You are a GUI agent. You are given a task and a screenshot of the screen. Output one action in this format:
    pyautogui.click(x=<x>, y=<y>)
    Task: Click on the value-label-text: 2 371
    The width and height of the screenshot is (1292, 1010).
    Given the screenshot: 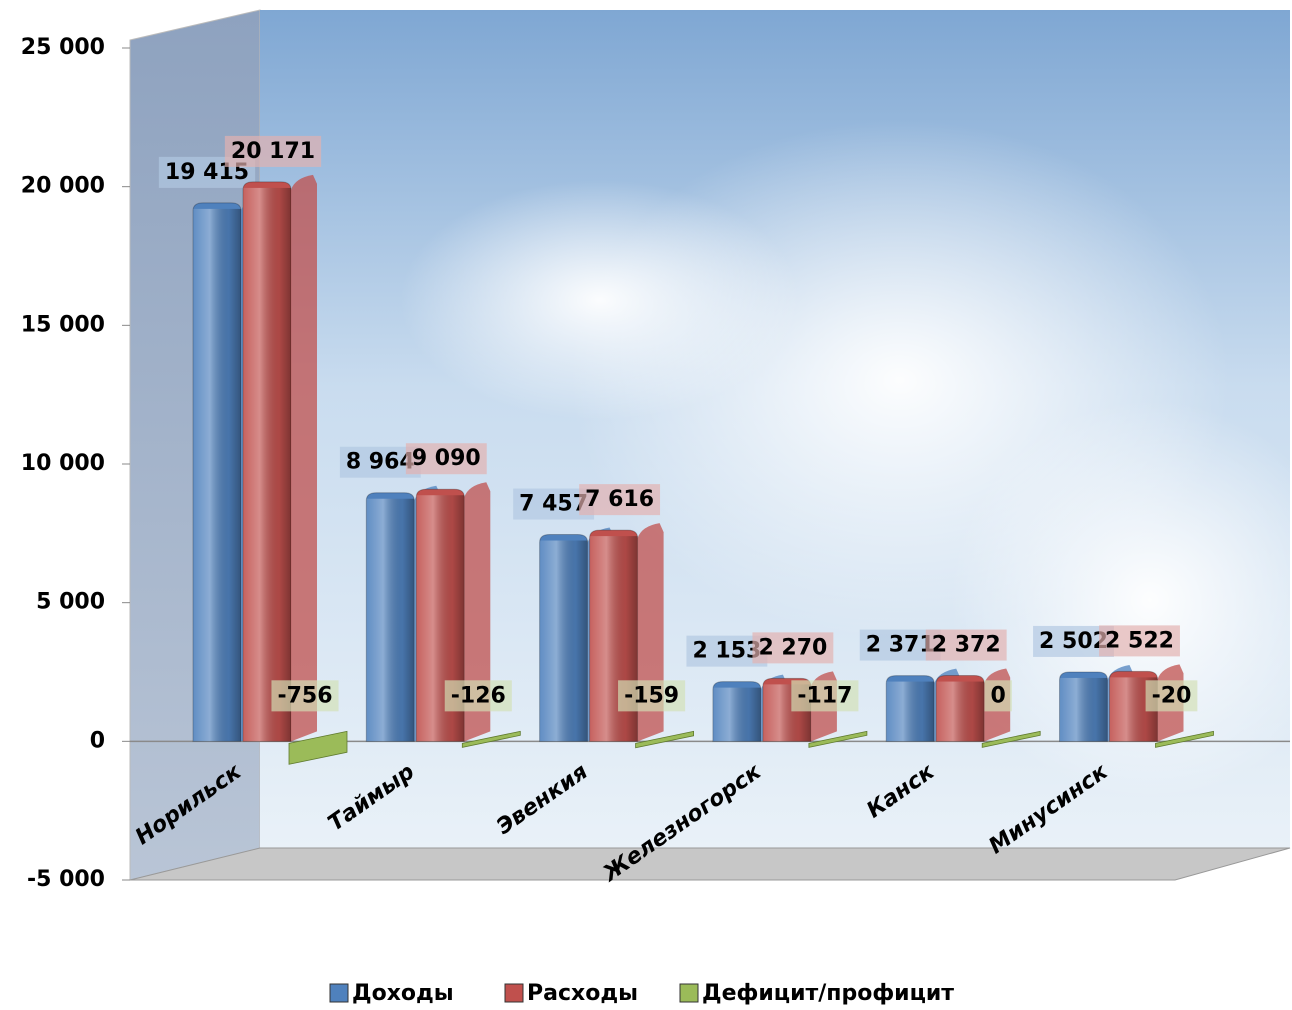 What is the action you would take?
    pyautogui.click(x=900, y=645)
    